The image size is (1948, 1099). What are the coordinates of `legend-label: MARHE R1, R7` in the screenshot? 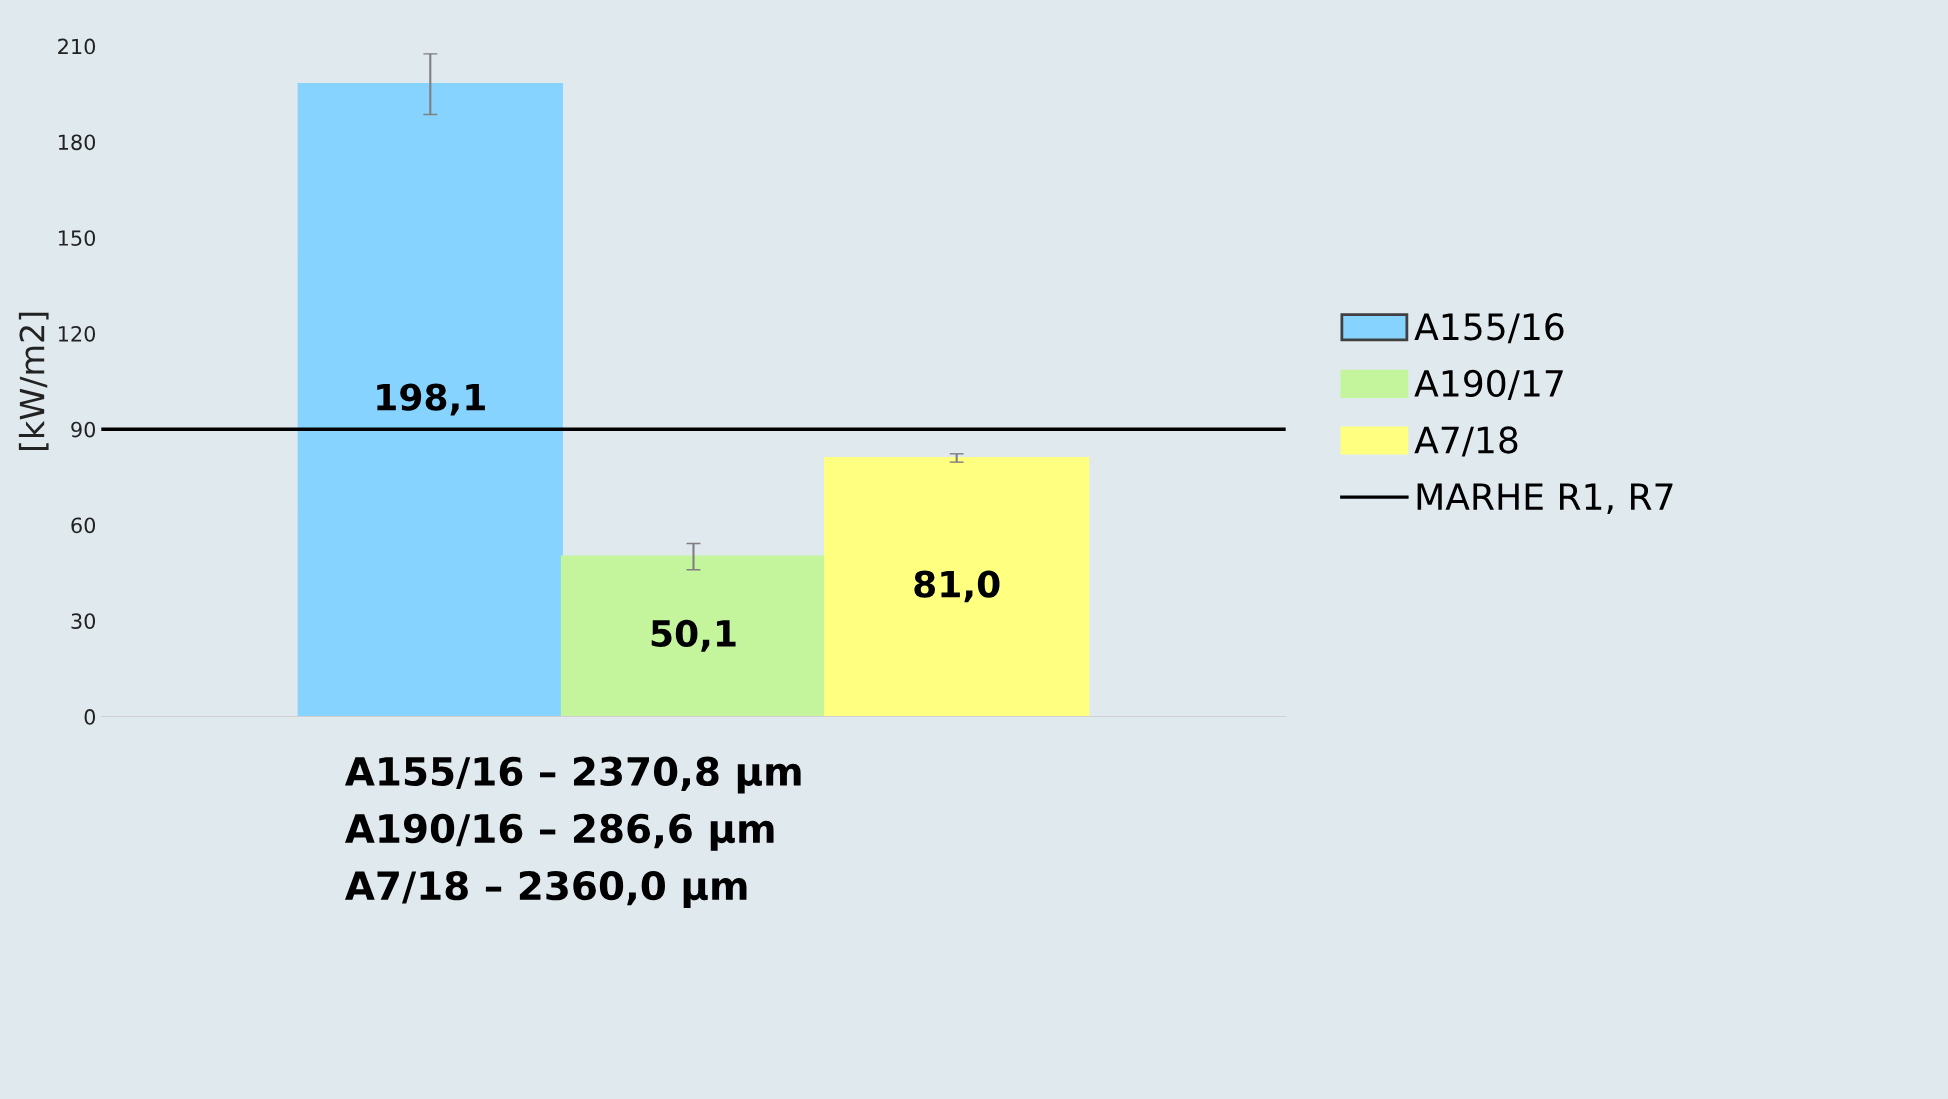 It's located at (1545, 498).